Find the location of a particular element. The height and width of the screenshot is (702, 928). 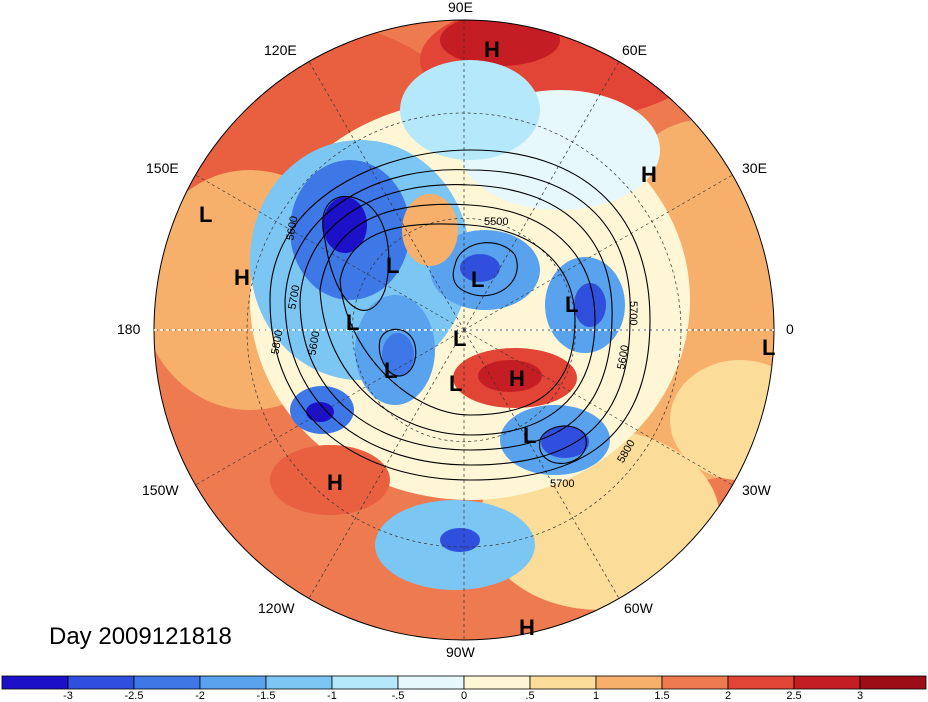

longitude-label-90w: 90W is located at coordinates (461, 652).